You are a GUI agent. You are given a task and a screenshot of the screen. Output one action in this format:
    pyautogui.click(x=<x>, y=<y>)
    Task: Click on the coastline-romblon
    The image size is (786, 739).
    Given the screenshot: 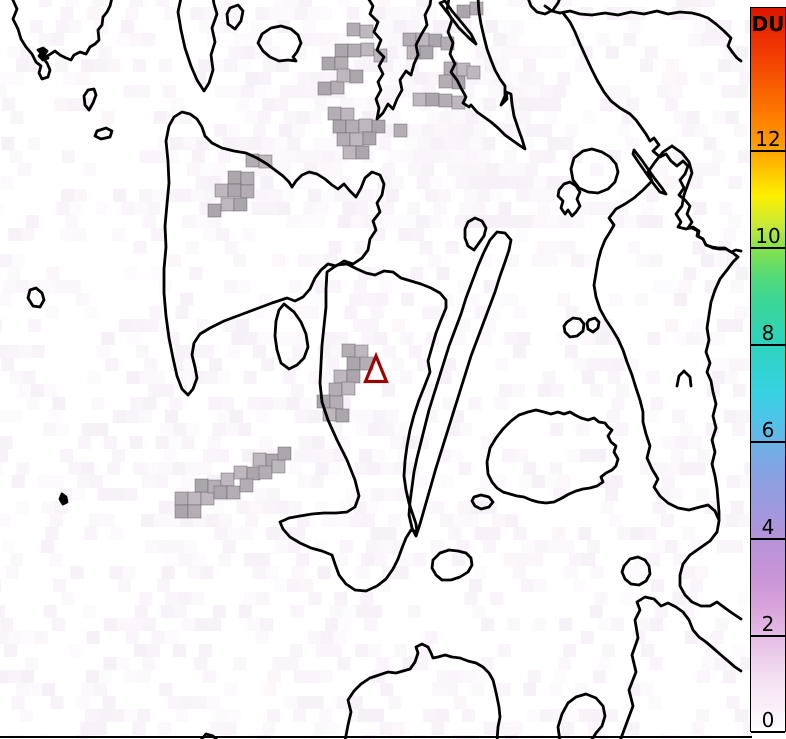 What is the action you would take?
    pyautogui.click(x=235, y=17)
    